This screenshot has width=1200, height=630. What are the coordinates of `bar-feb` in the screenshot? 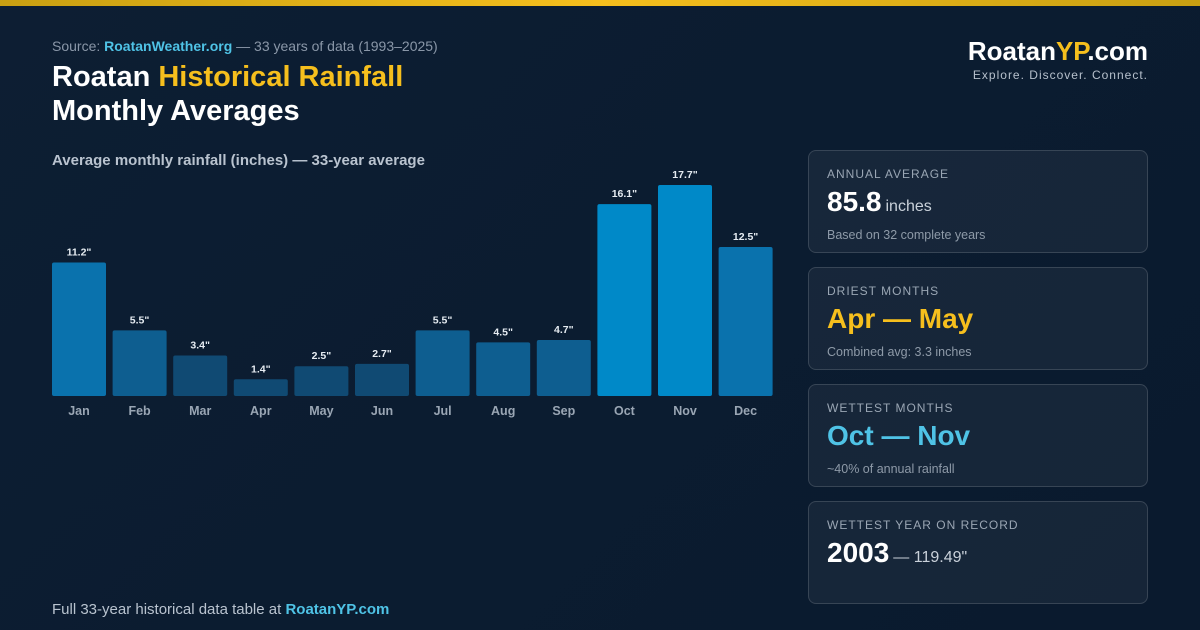 It's located at (139, 363).